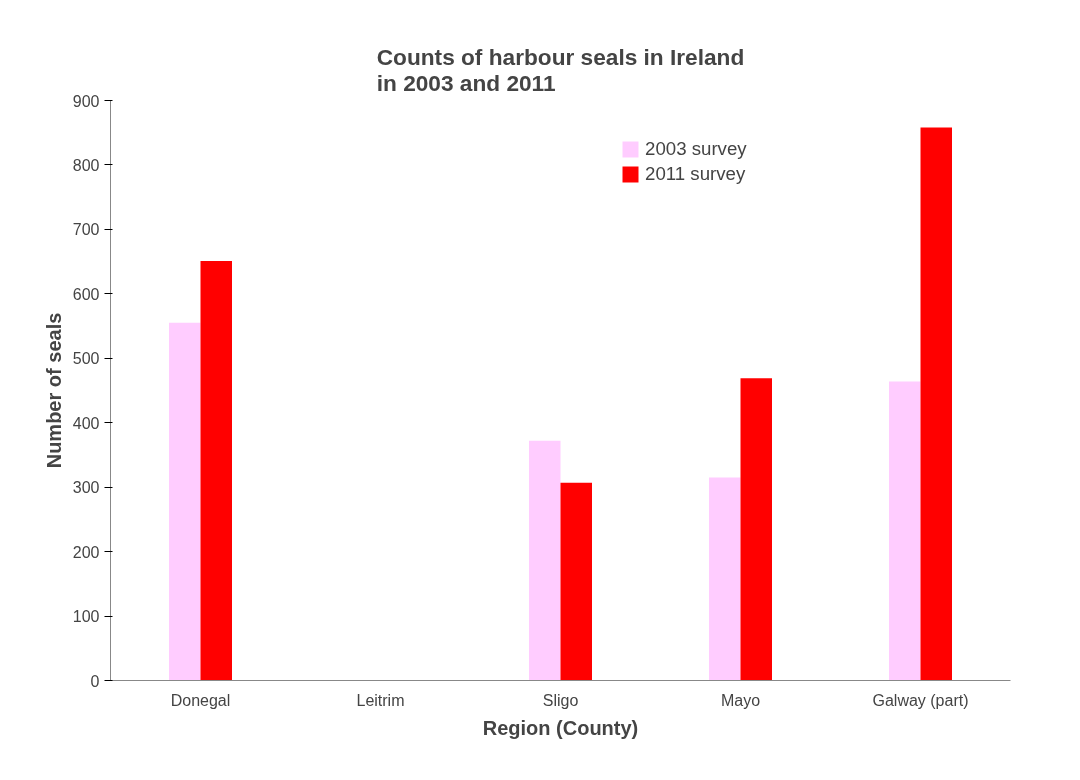 The height and width of the screenshot is (780, 1080). What do you see at coordinates (560, 69) in the screenshot?
I see `chart-title: Counts of harbour seals in Ireland in 2003 and 2011` at bounding box center [560, 69].